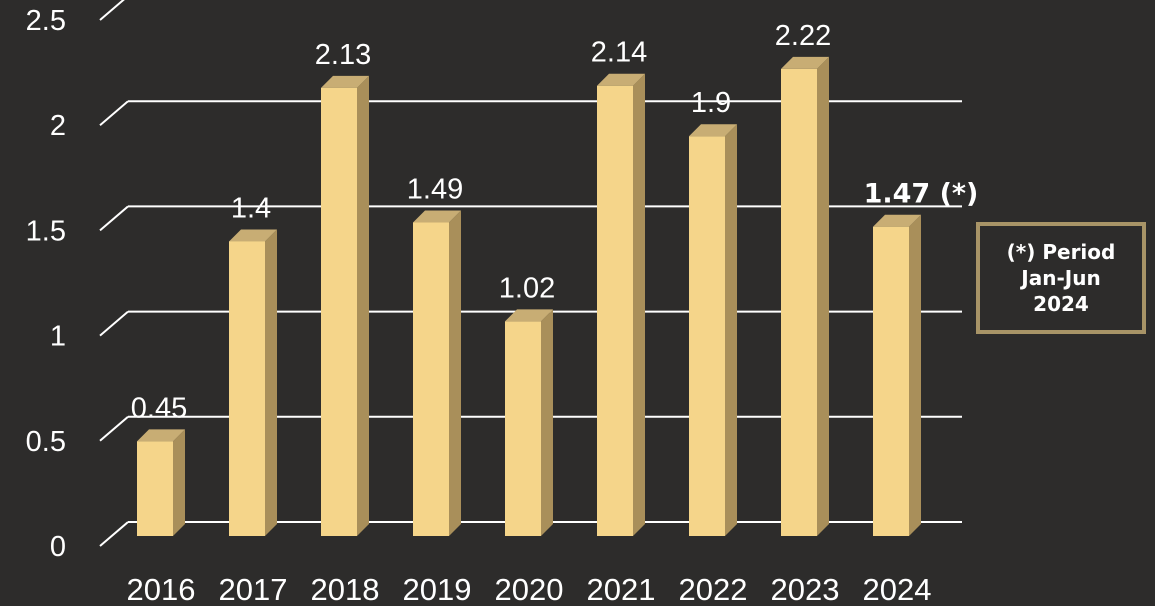 Image resolution: width=1155 pixels, height=606 pixels. Describe the element at coordinates (921, 194) in the screenshot. I see `data-label: 1.47 (*)` at that location.